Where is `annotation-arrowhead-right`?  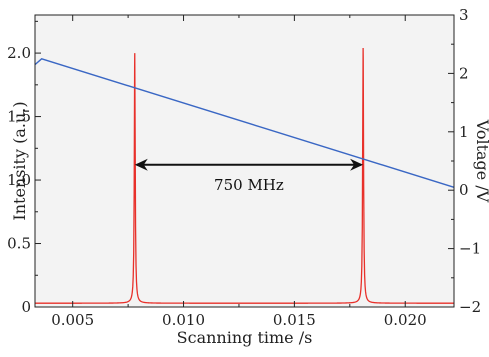 annotation-arrowhead-right is located at coordinates (357, 164).